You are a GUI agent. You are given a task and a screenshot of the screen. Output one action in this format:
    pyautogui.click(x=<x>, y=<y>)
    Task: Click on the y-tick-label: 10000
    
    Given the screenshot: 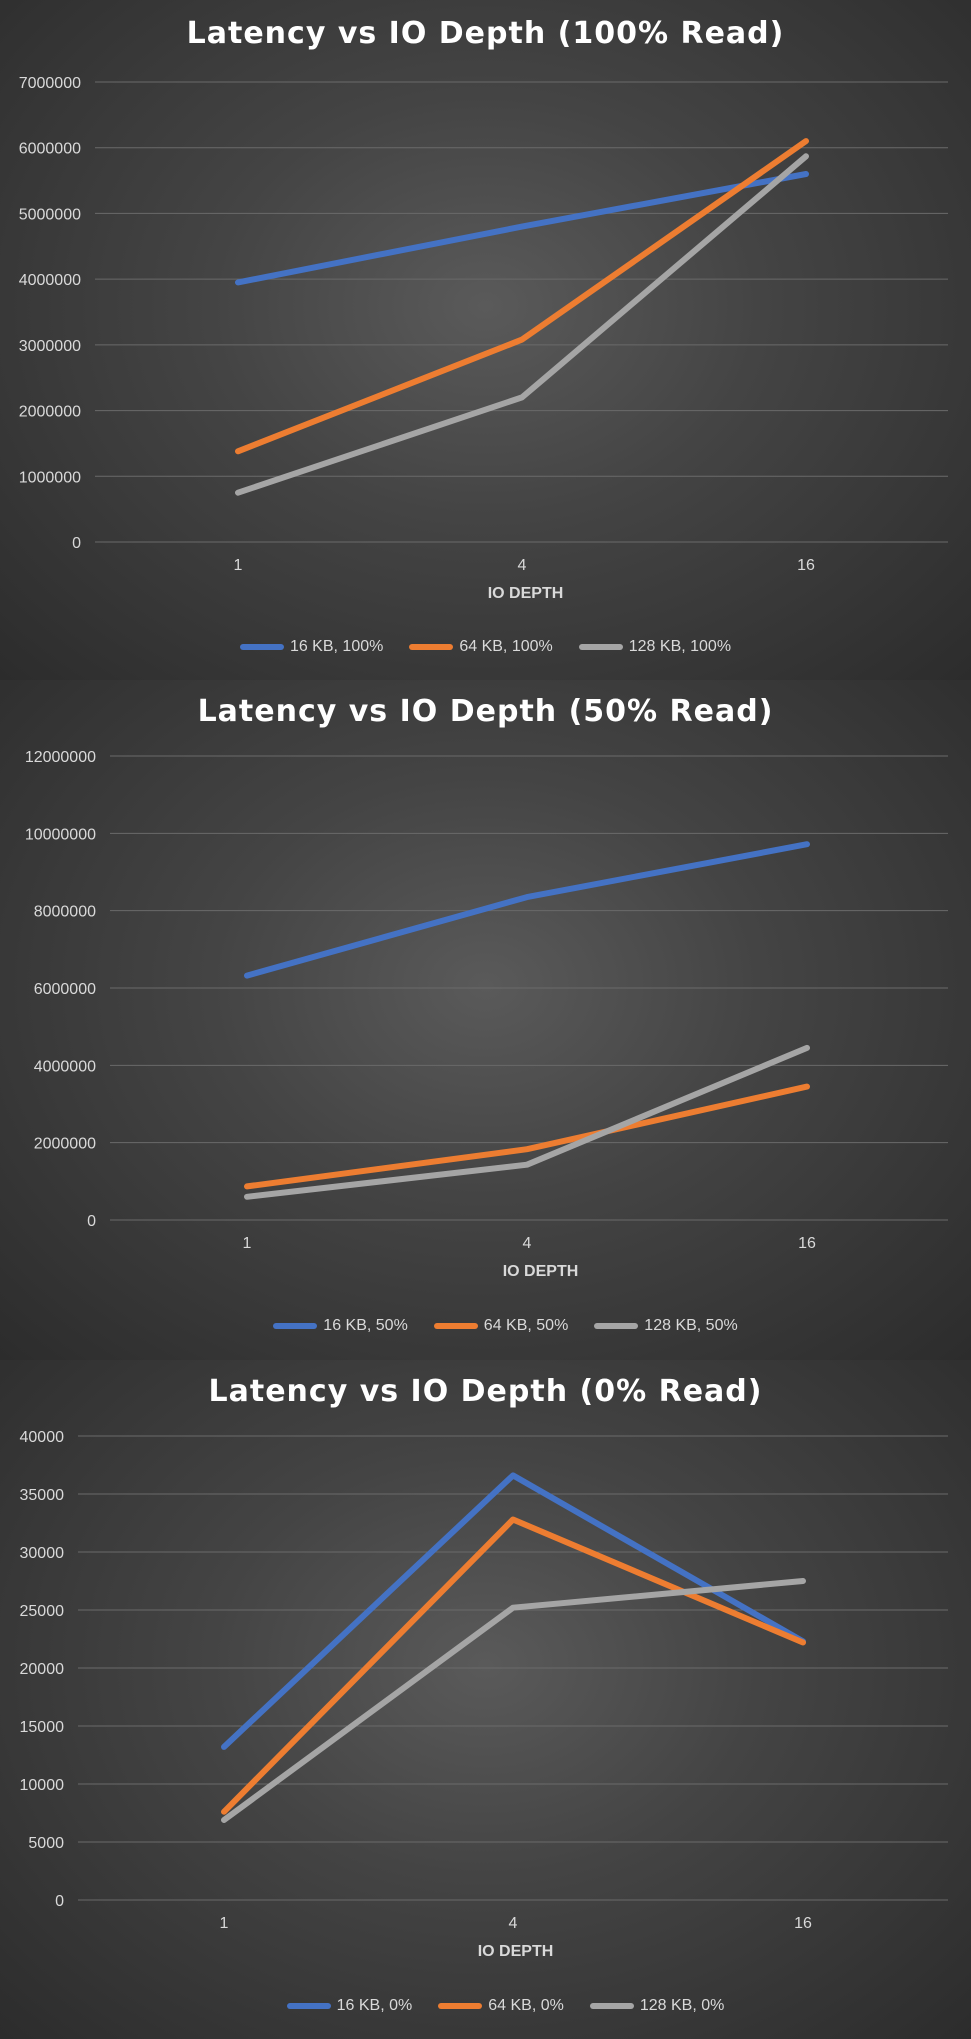 What is the action you would take?
    pyautogui.click(x=42, y=1785)
    